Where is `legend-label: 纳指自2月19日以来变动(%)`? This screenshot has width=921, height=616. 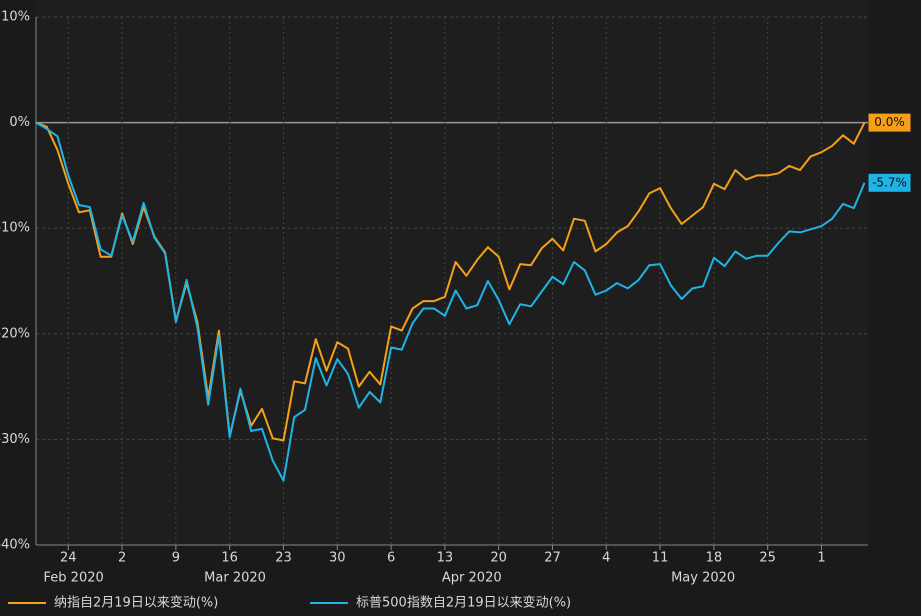 legend-label: 纳指自2月19日以来变动(%) is located at coordinates (136, 603).